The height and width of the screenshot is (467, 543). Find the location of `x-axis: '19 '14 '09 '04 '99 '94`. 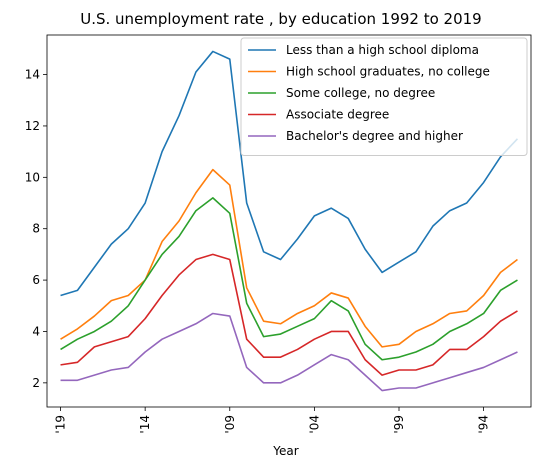

x-axis: '19 '14 '09 '04 '99 '94 is located at coordinates (272, 420).